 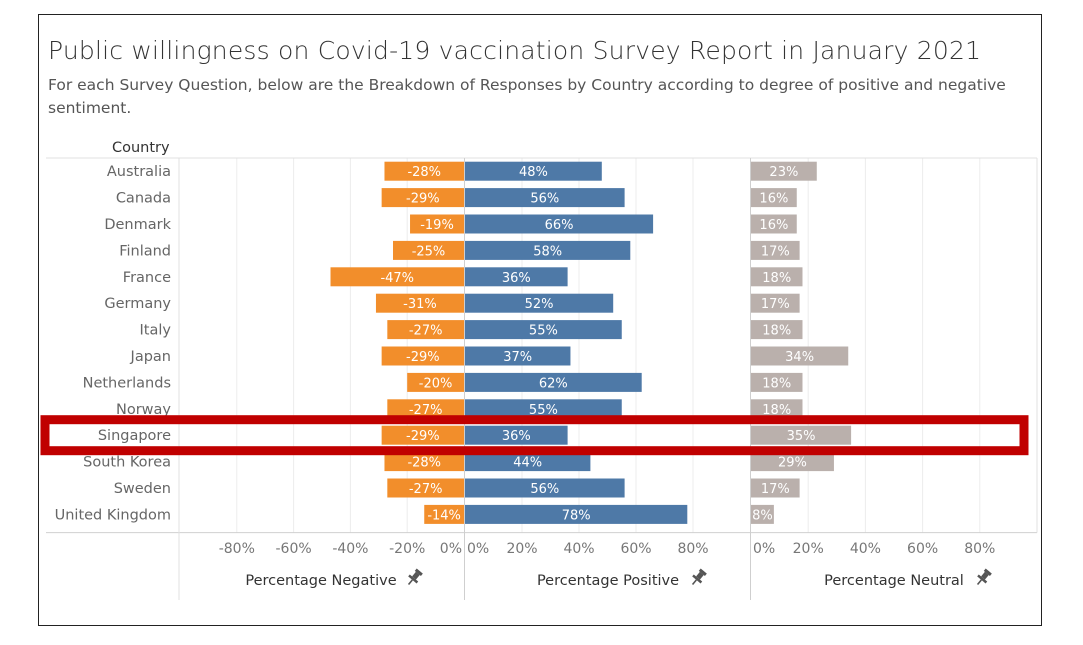 What do you see at coordinates (894, 581) in the screenshot?
I see `neutral-axis-title: Percentage Neutral` at bounding box center [894, 581].